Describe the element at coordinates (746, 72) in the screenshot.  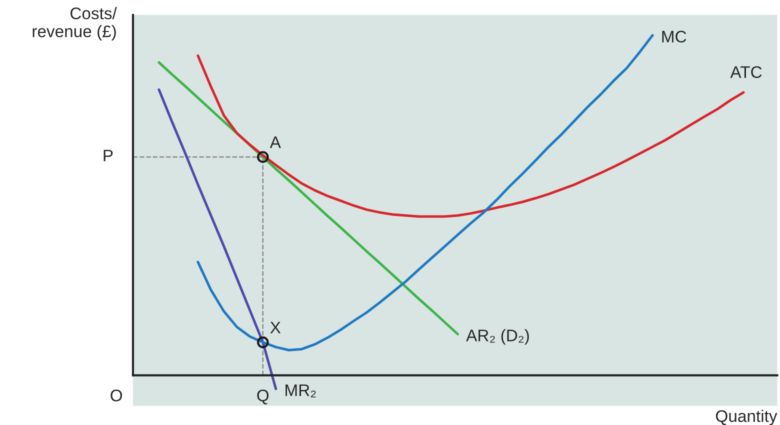
I see `series-label: ATC` at that location.